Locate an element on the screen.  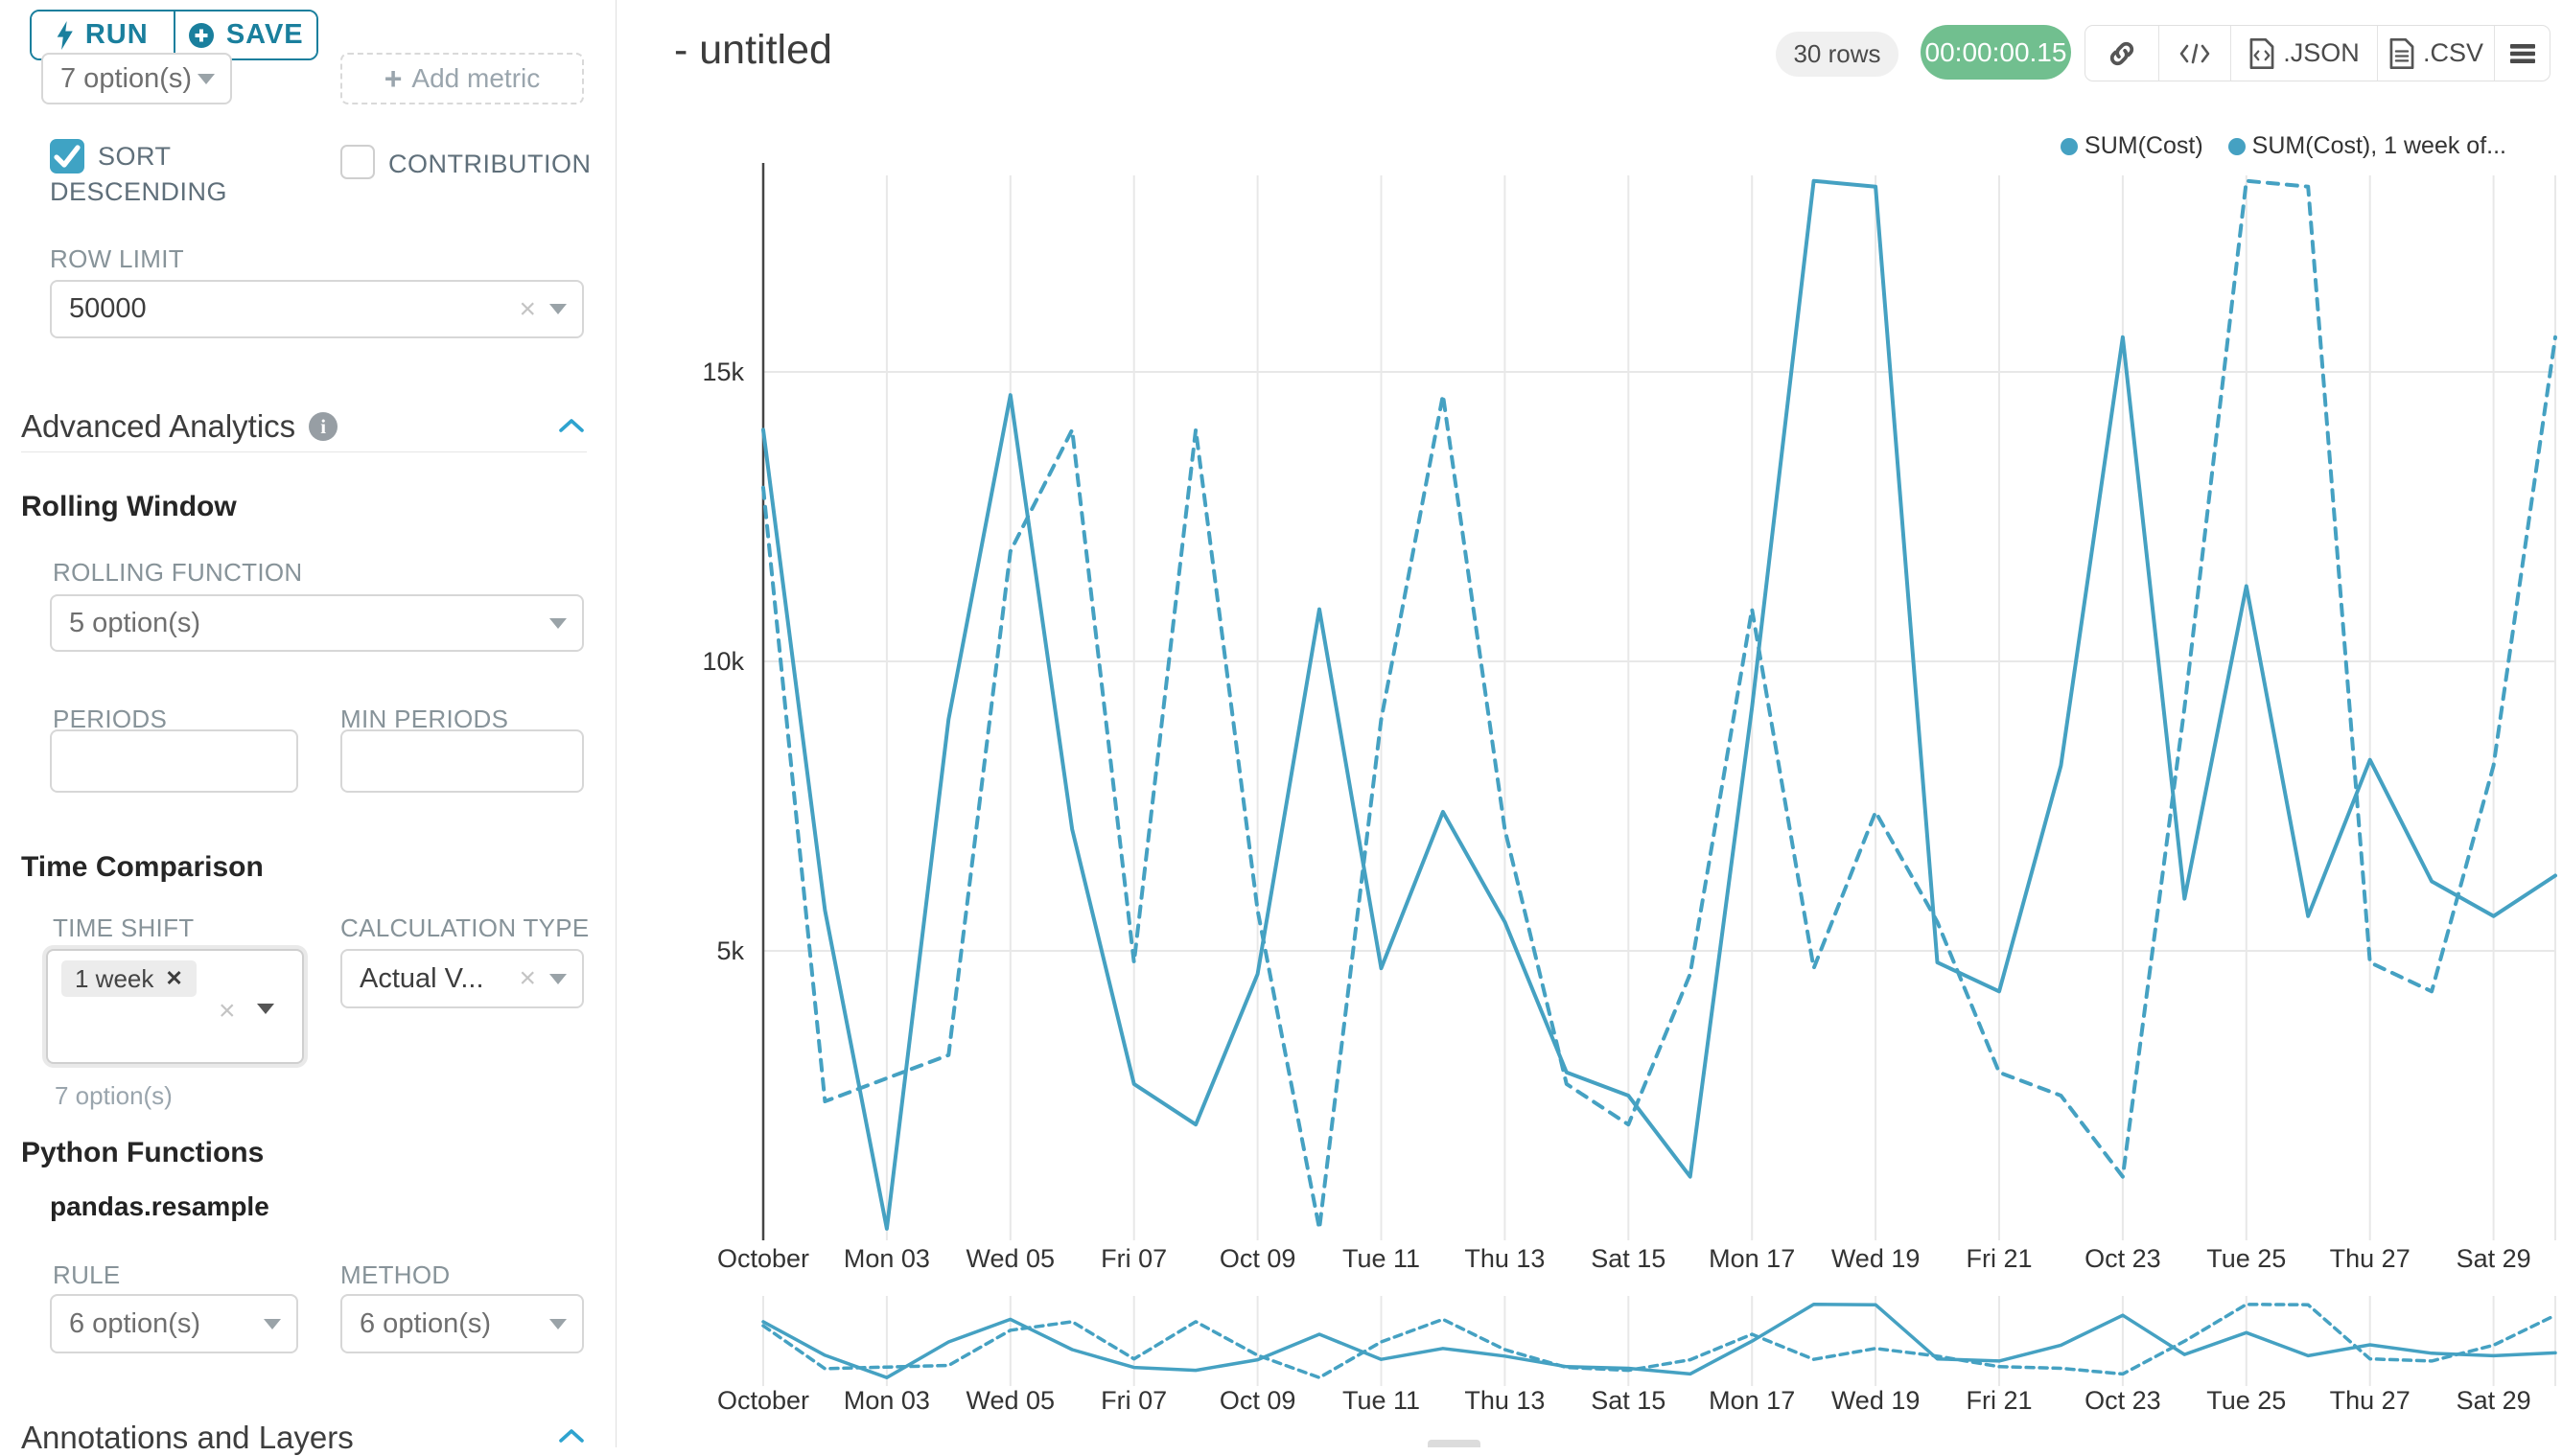
mini-x-tick-label: Tue 25 is located at coordinates (2246, 1400).